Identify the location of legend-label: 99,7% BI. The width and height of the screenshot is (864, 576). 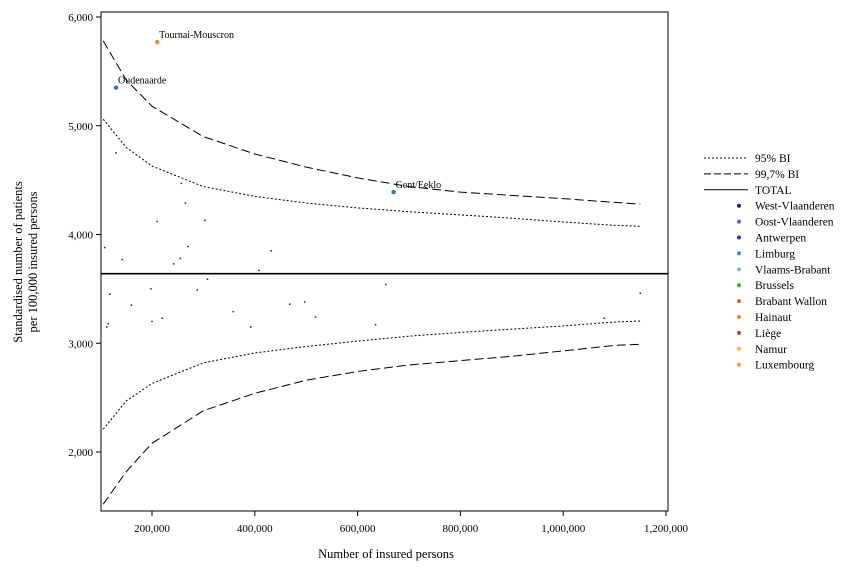
(777, 175).